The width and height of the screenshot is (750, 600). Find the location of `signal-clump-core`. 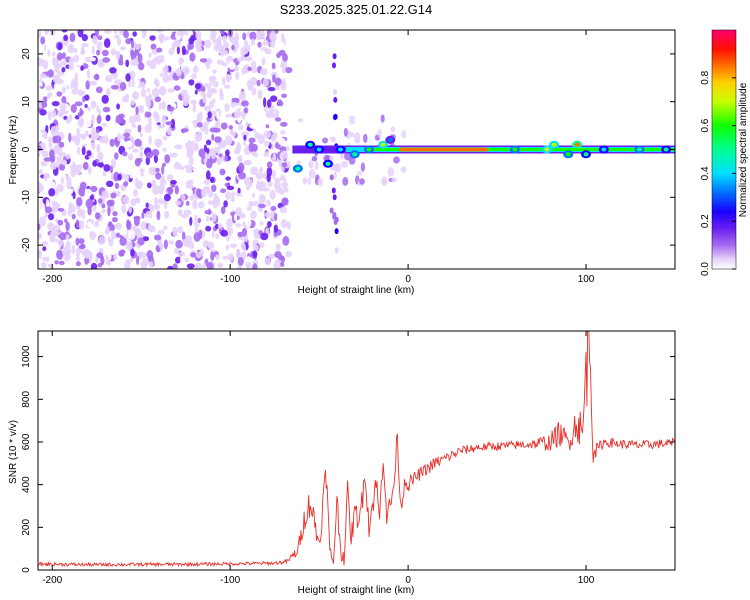

signal-clump-core is located at coordinates (666, 149).